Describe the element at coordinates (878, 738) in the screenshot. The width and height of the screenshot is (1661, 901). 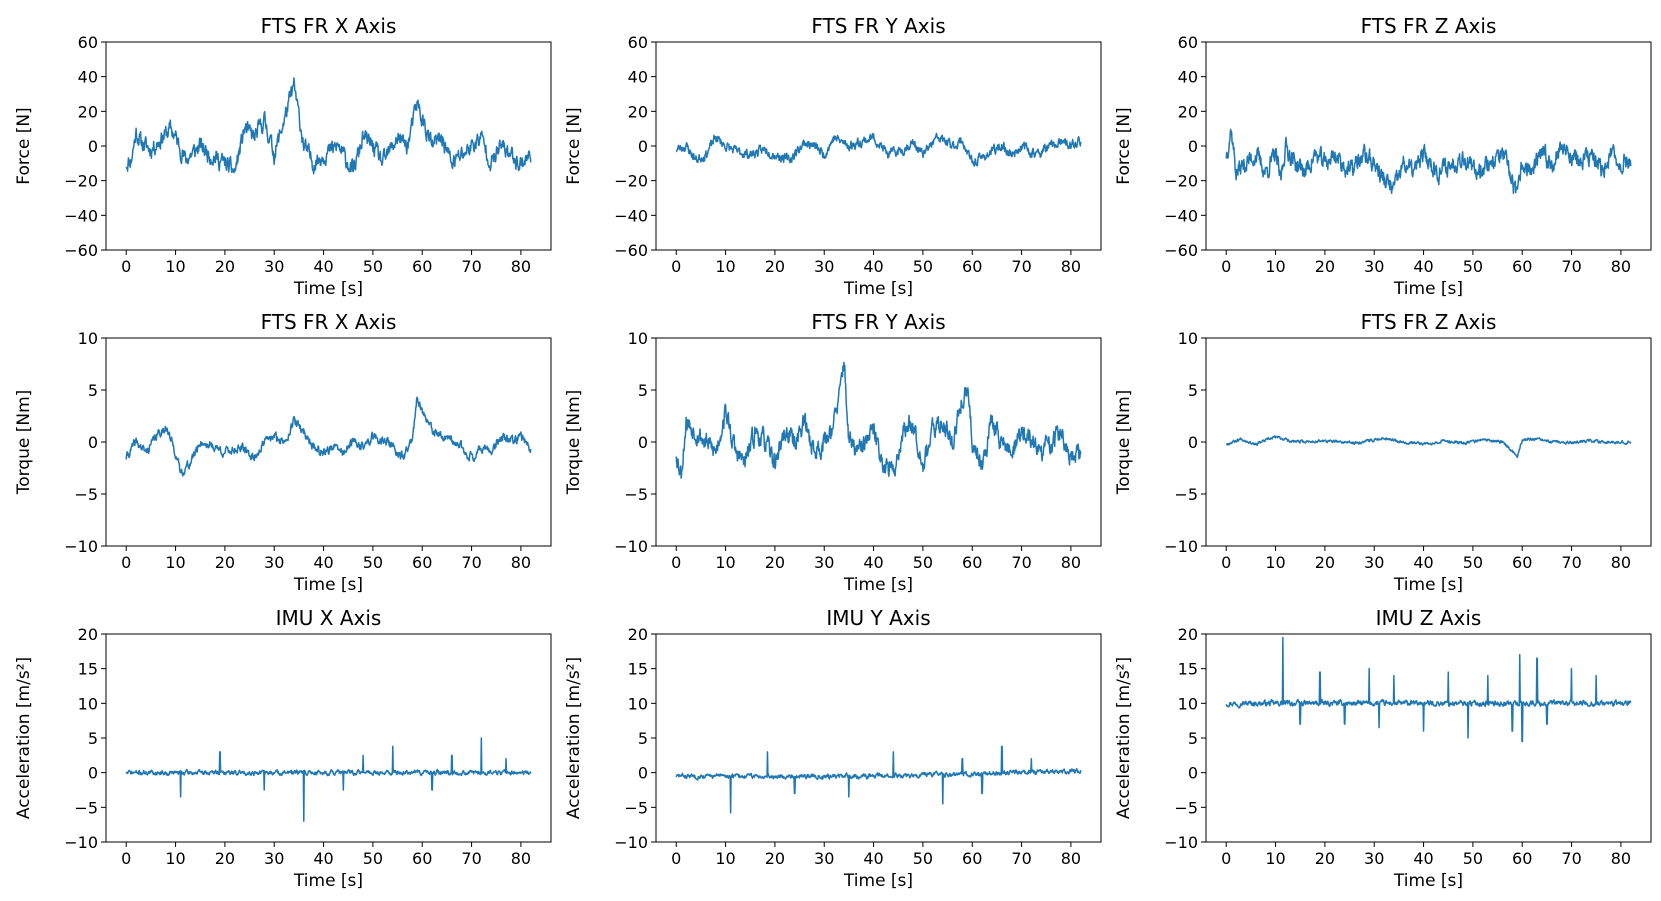
I see `axes-frame-p8` at that location.